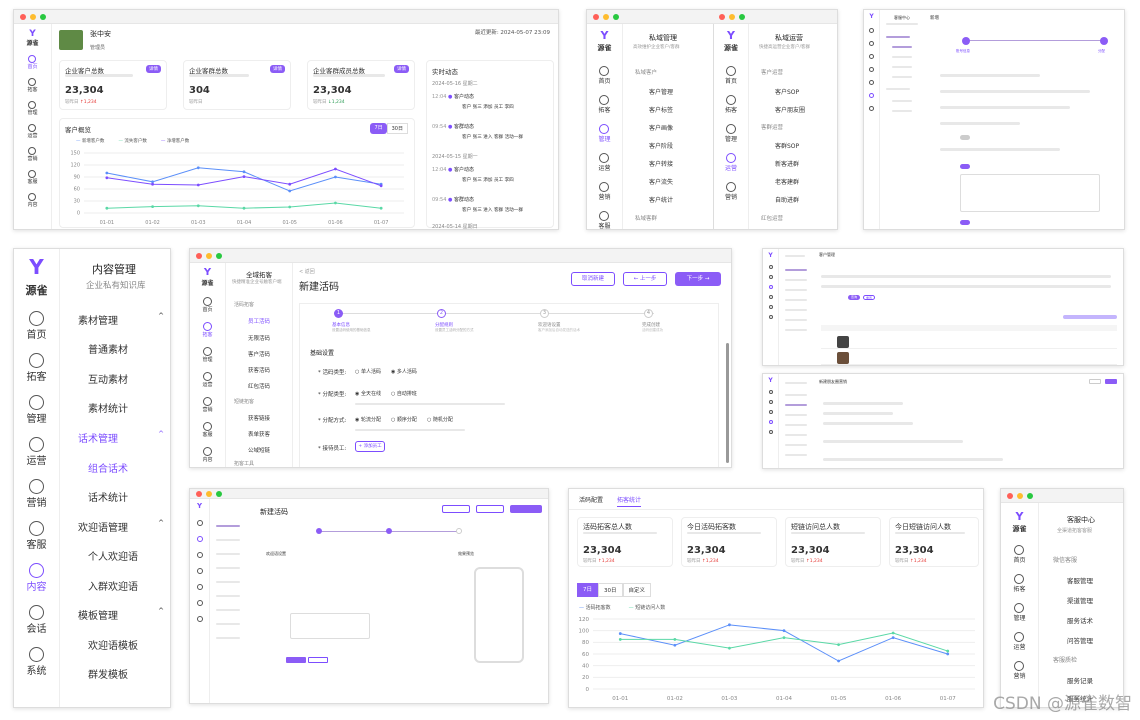 The height and width of the screenshot is (720, 1140). I want to click on radio-option: ○ 顺序分配, so click(403, 420).